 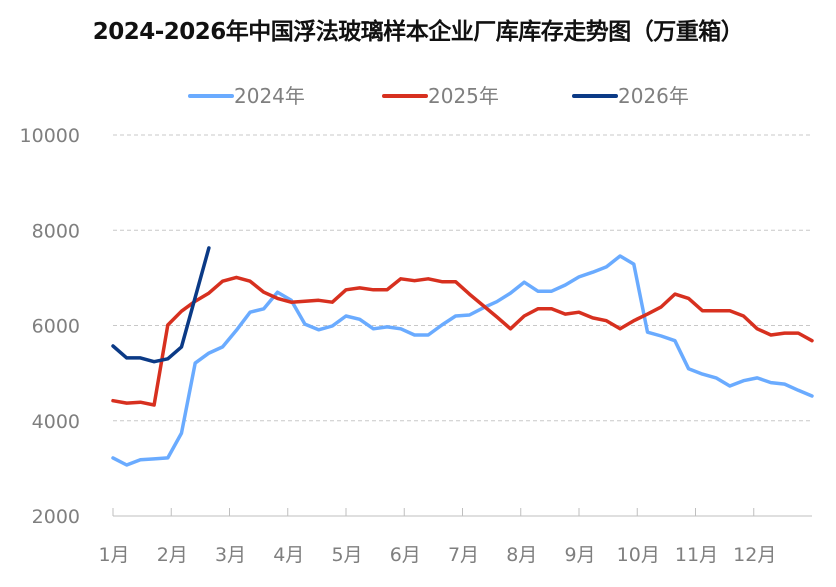 I want to click on x-tick-label: 6月, so click(x=405, y=555).